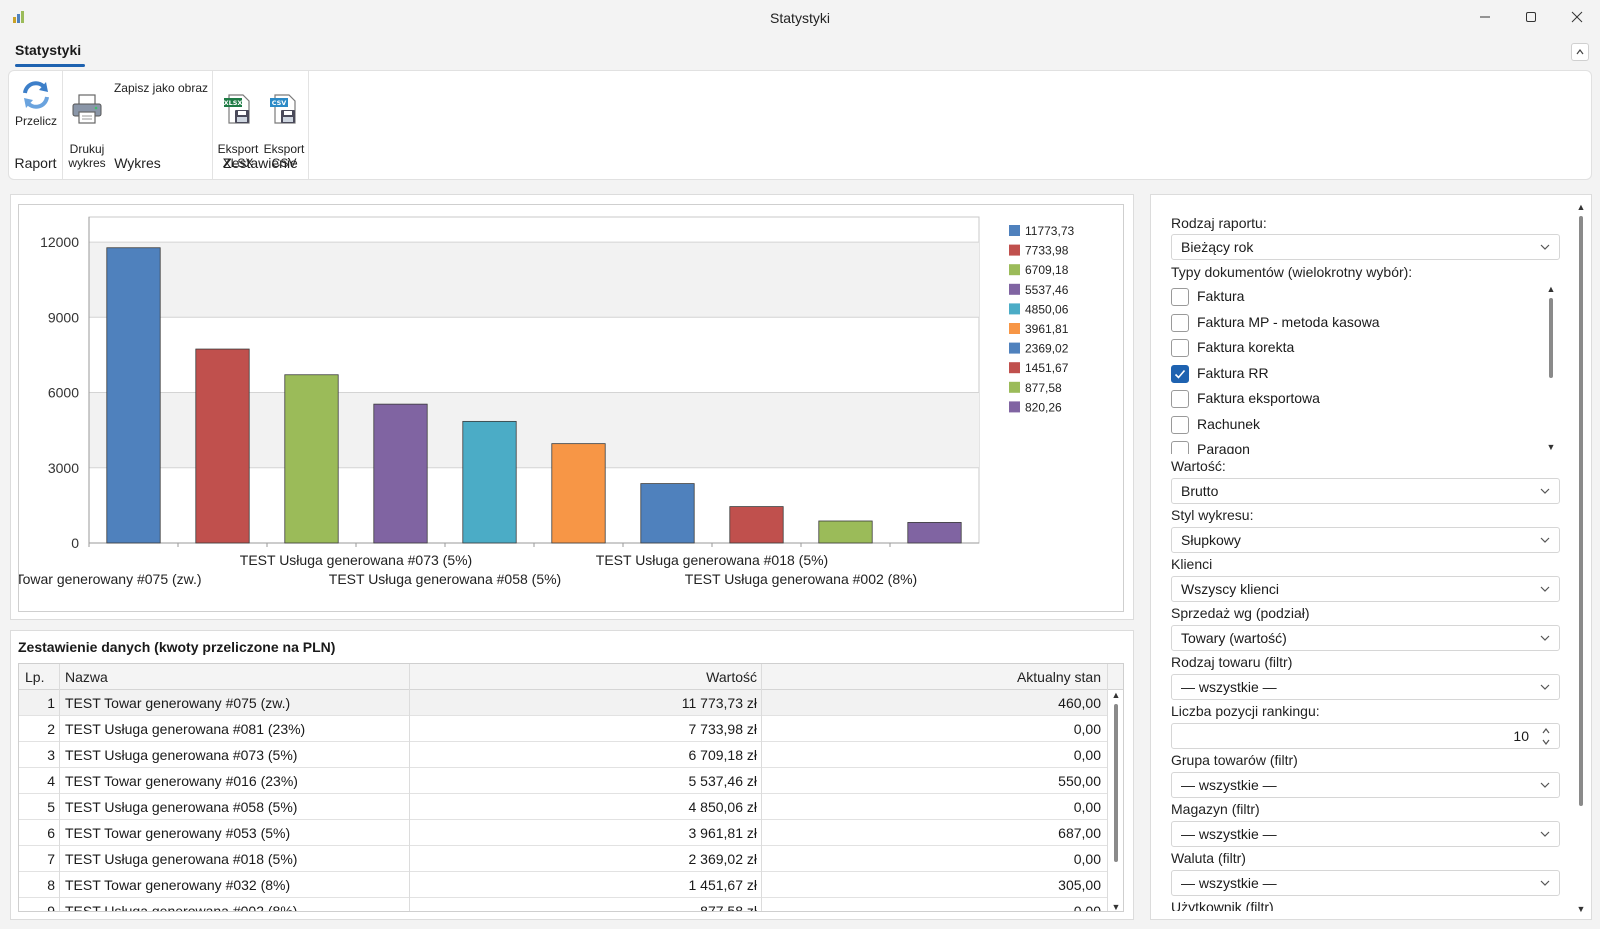  I want to click on checklist-scrollbar: ▲ ▼, so click(1551, 369).